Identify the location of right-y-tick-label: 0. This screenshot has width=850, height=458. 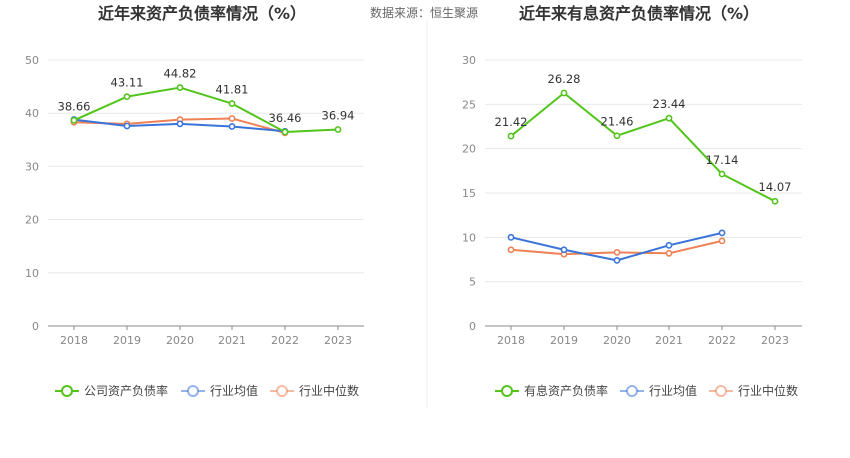
(472, 326).